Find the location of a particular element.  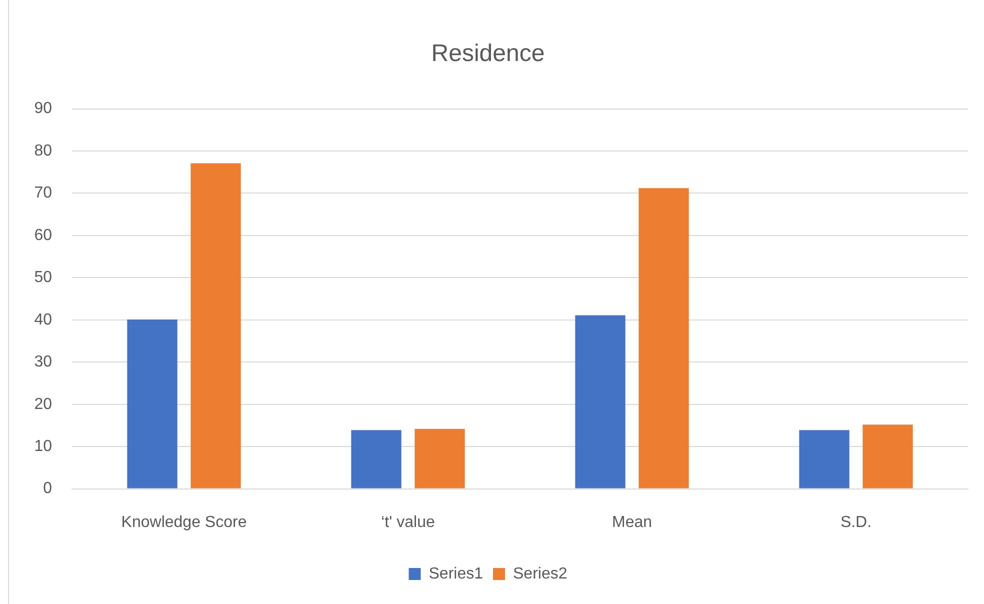

y-tick-label: 40 is located at coordinates (43, 319).